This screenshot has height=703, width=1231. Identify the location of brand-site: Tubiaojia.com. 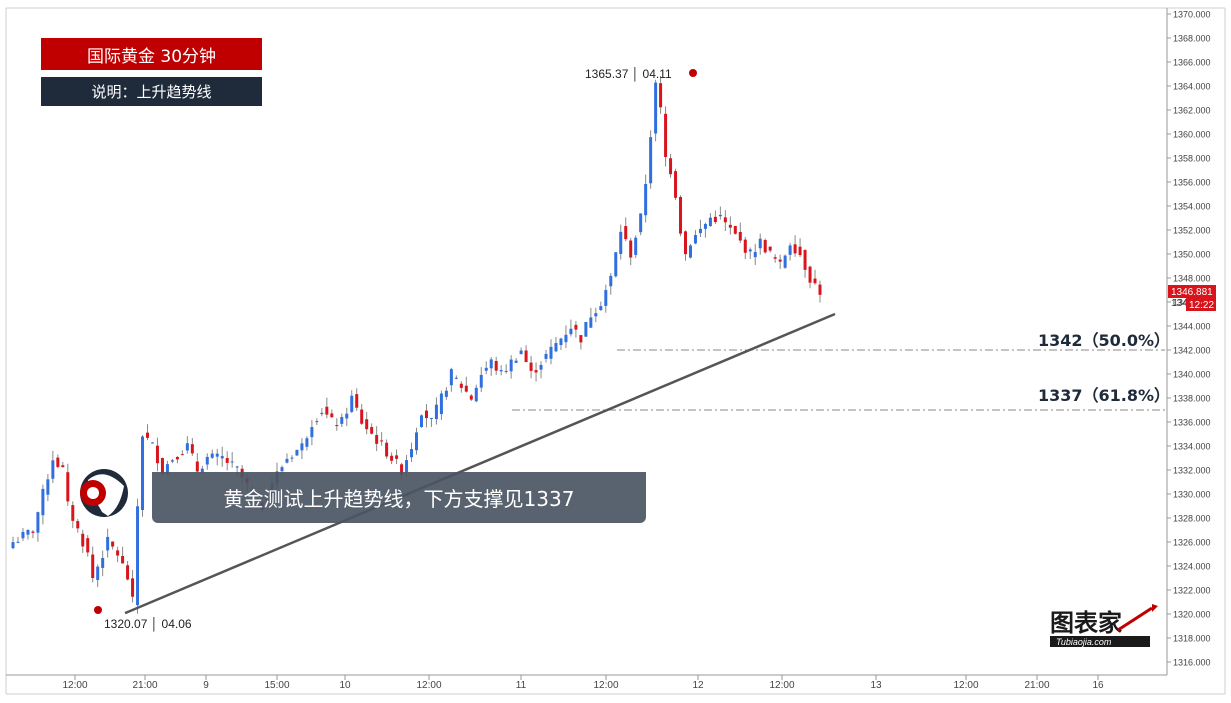
(1084, 642).